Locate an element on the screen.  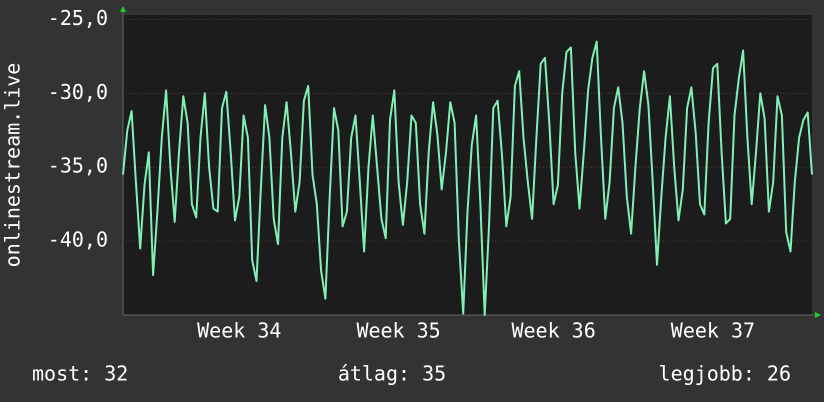
stat-best: legjobb: 26 is located at coordinates (725, 374).